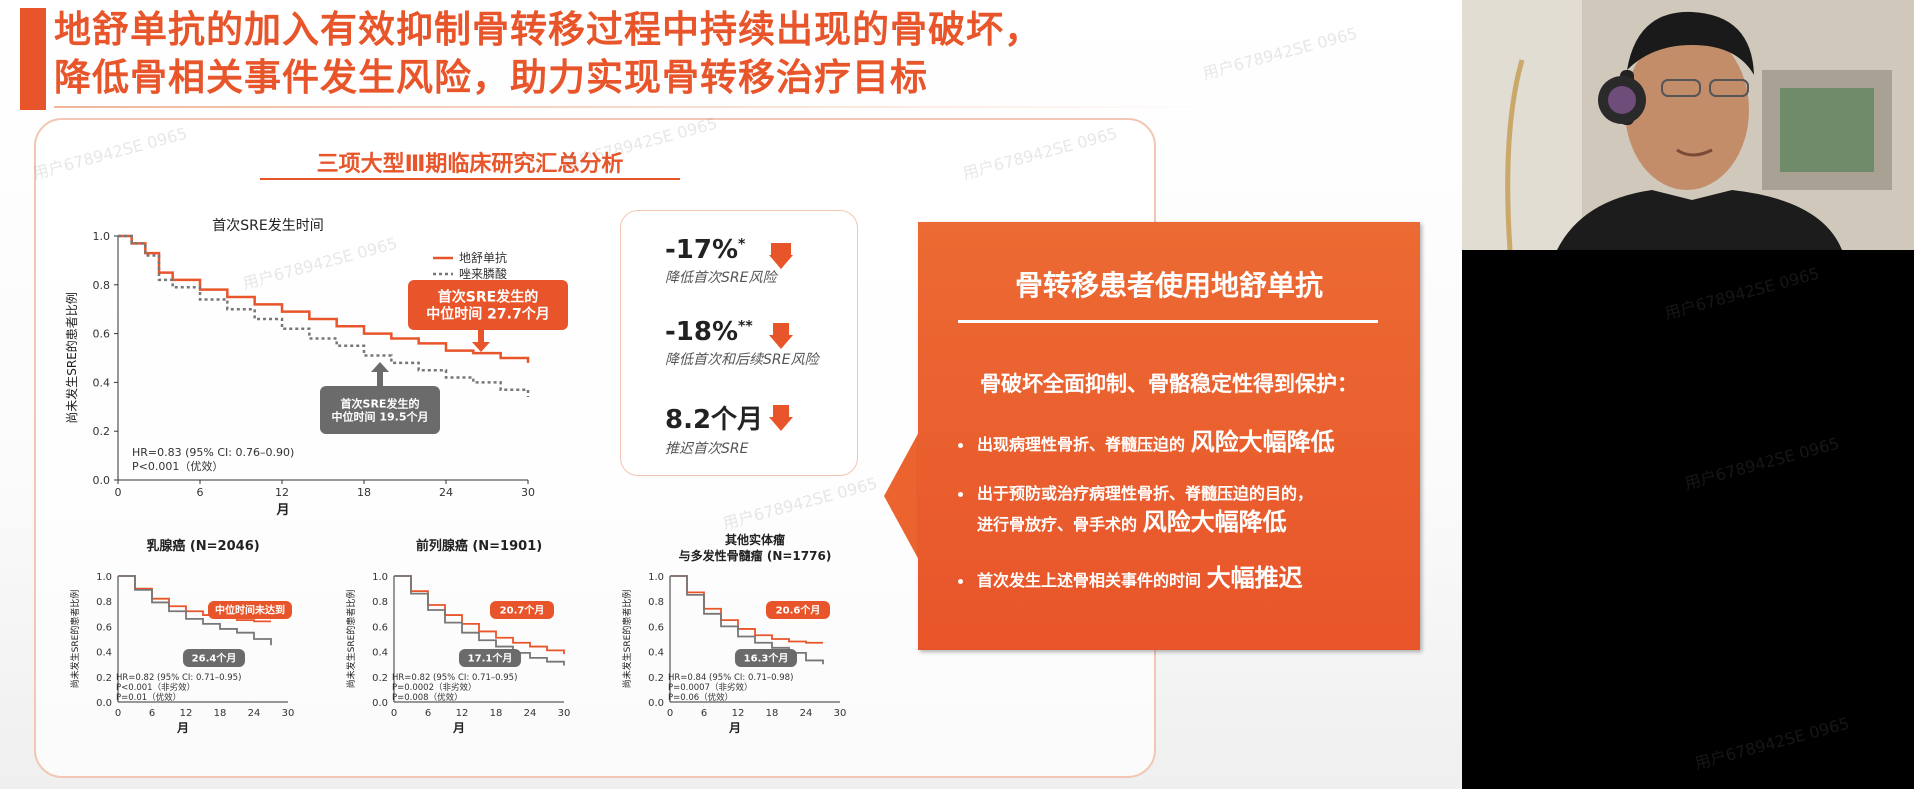  I want to click on stat-desc: 推迟首次SRE, so click(707, 449).